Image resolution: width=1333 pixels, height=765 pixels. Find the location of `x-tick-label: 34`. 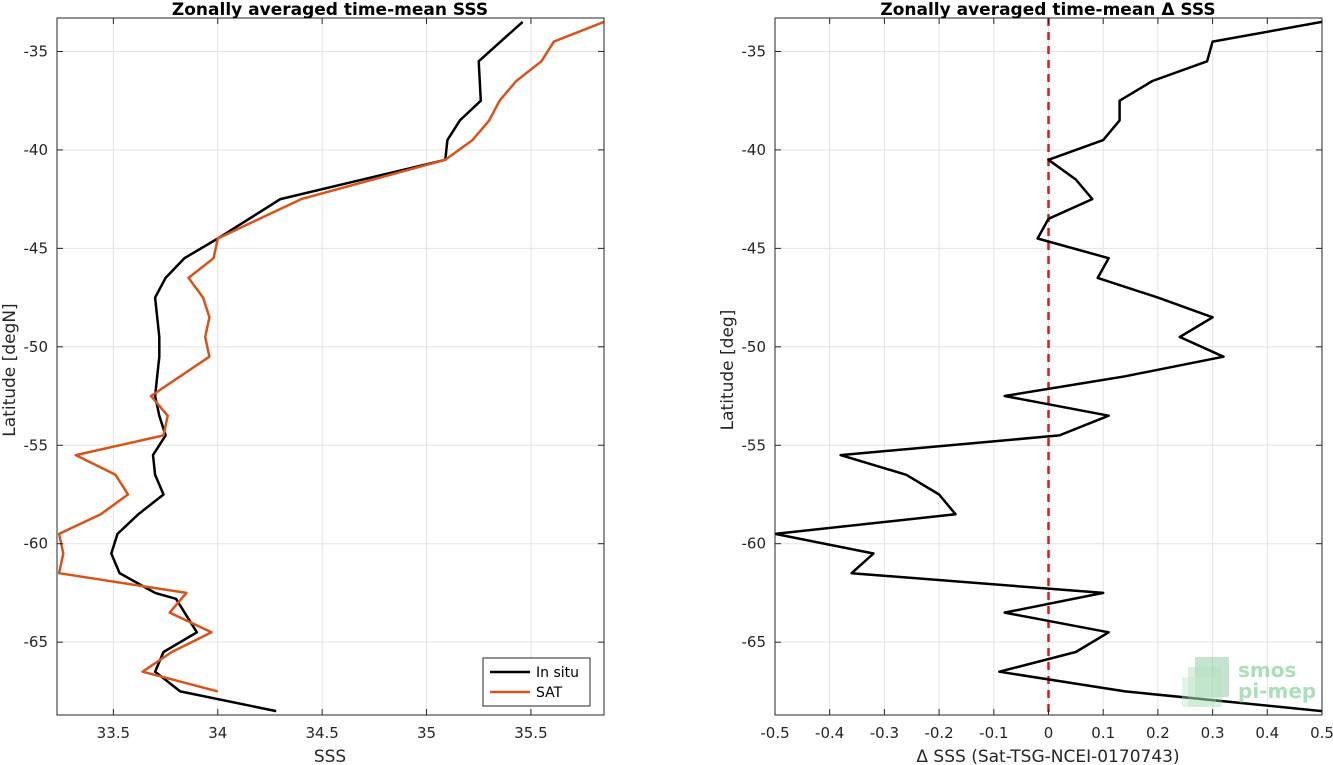

x-tick-label: 34 is located at coordinates (217, 733).